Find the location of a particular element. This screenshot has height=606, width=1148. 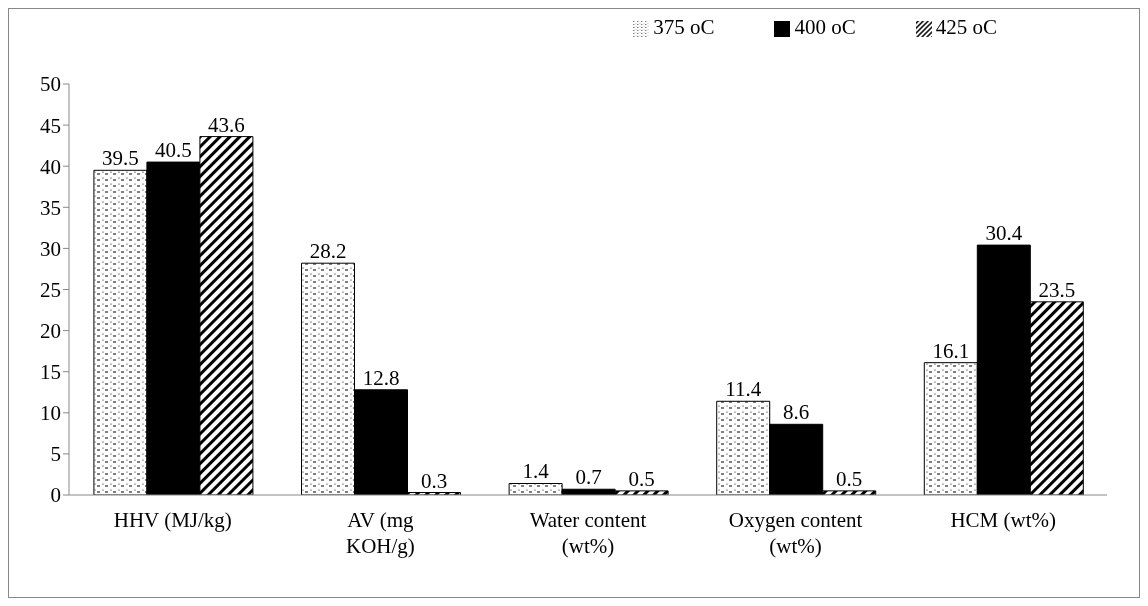

legend-label: 425 oC is located at coordinates (966, 27).